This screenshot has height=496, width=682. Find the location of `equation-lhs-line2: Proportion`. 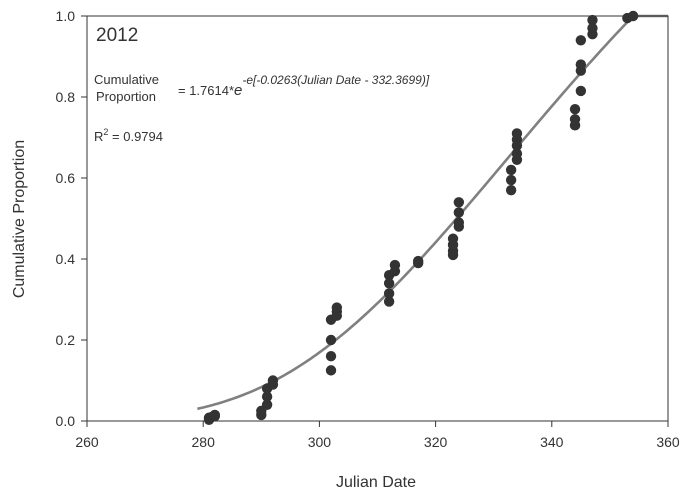

equation-lhs-line2: Proportion is located at coordinates (126, 96).